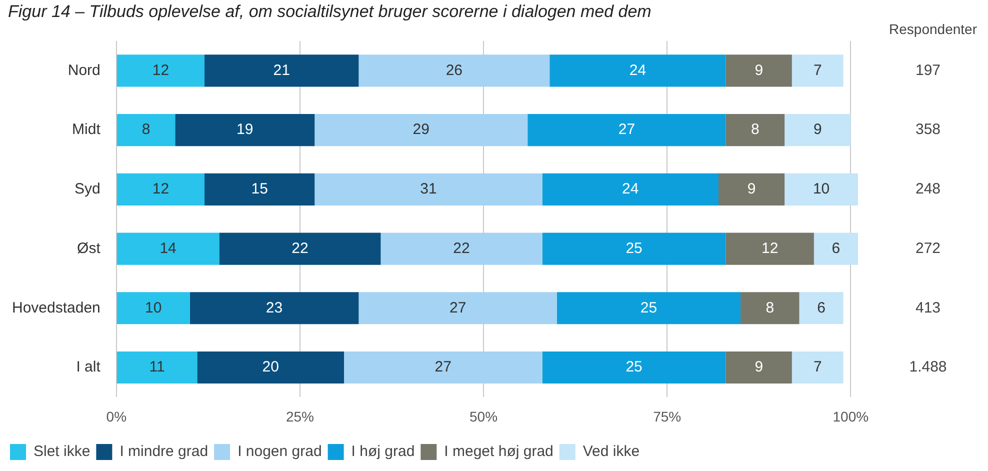 The width and height of the screenshot is (988, 471). I want to click on y-tick-label: Øst, so click(89, 248).